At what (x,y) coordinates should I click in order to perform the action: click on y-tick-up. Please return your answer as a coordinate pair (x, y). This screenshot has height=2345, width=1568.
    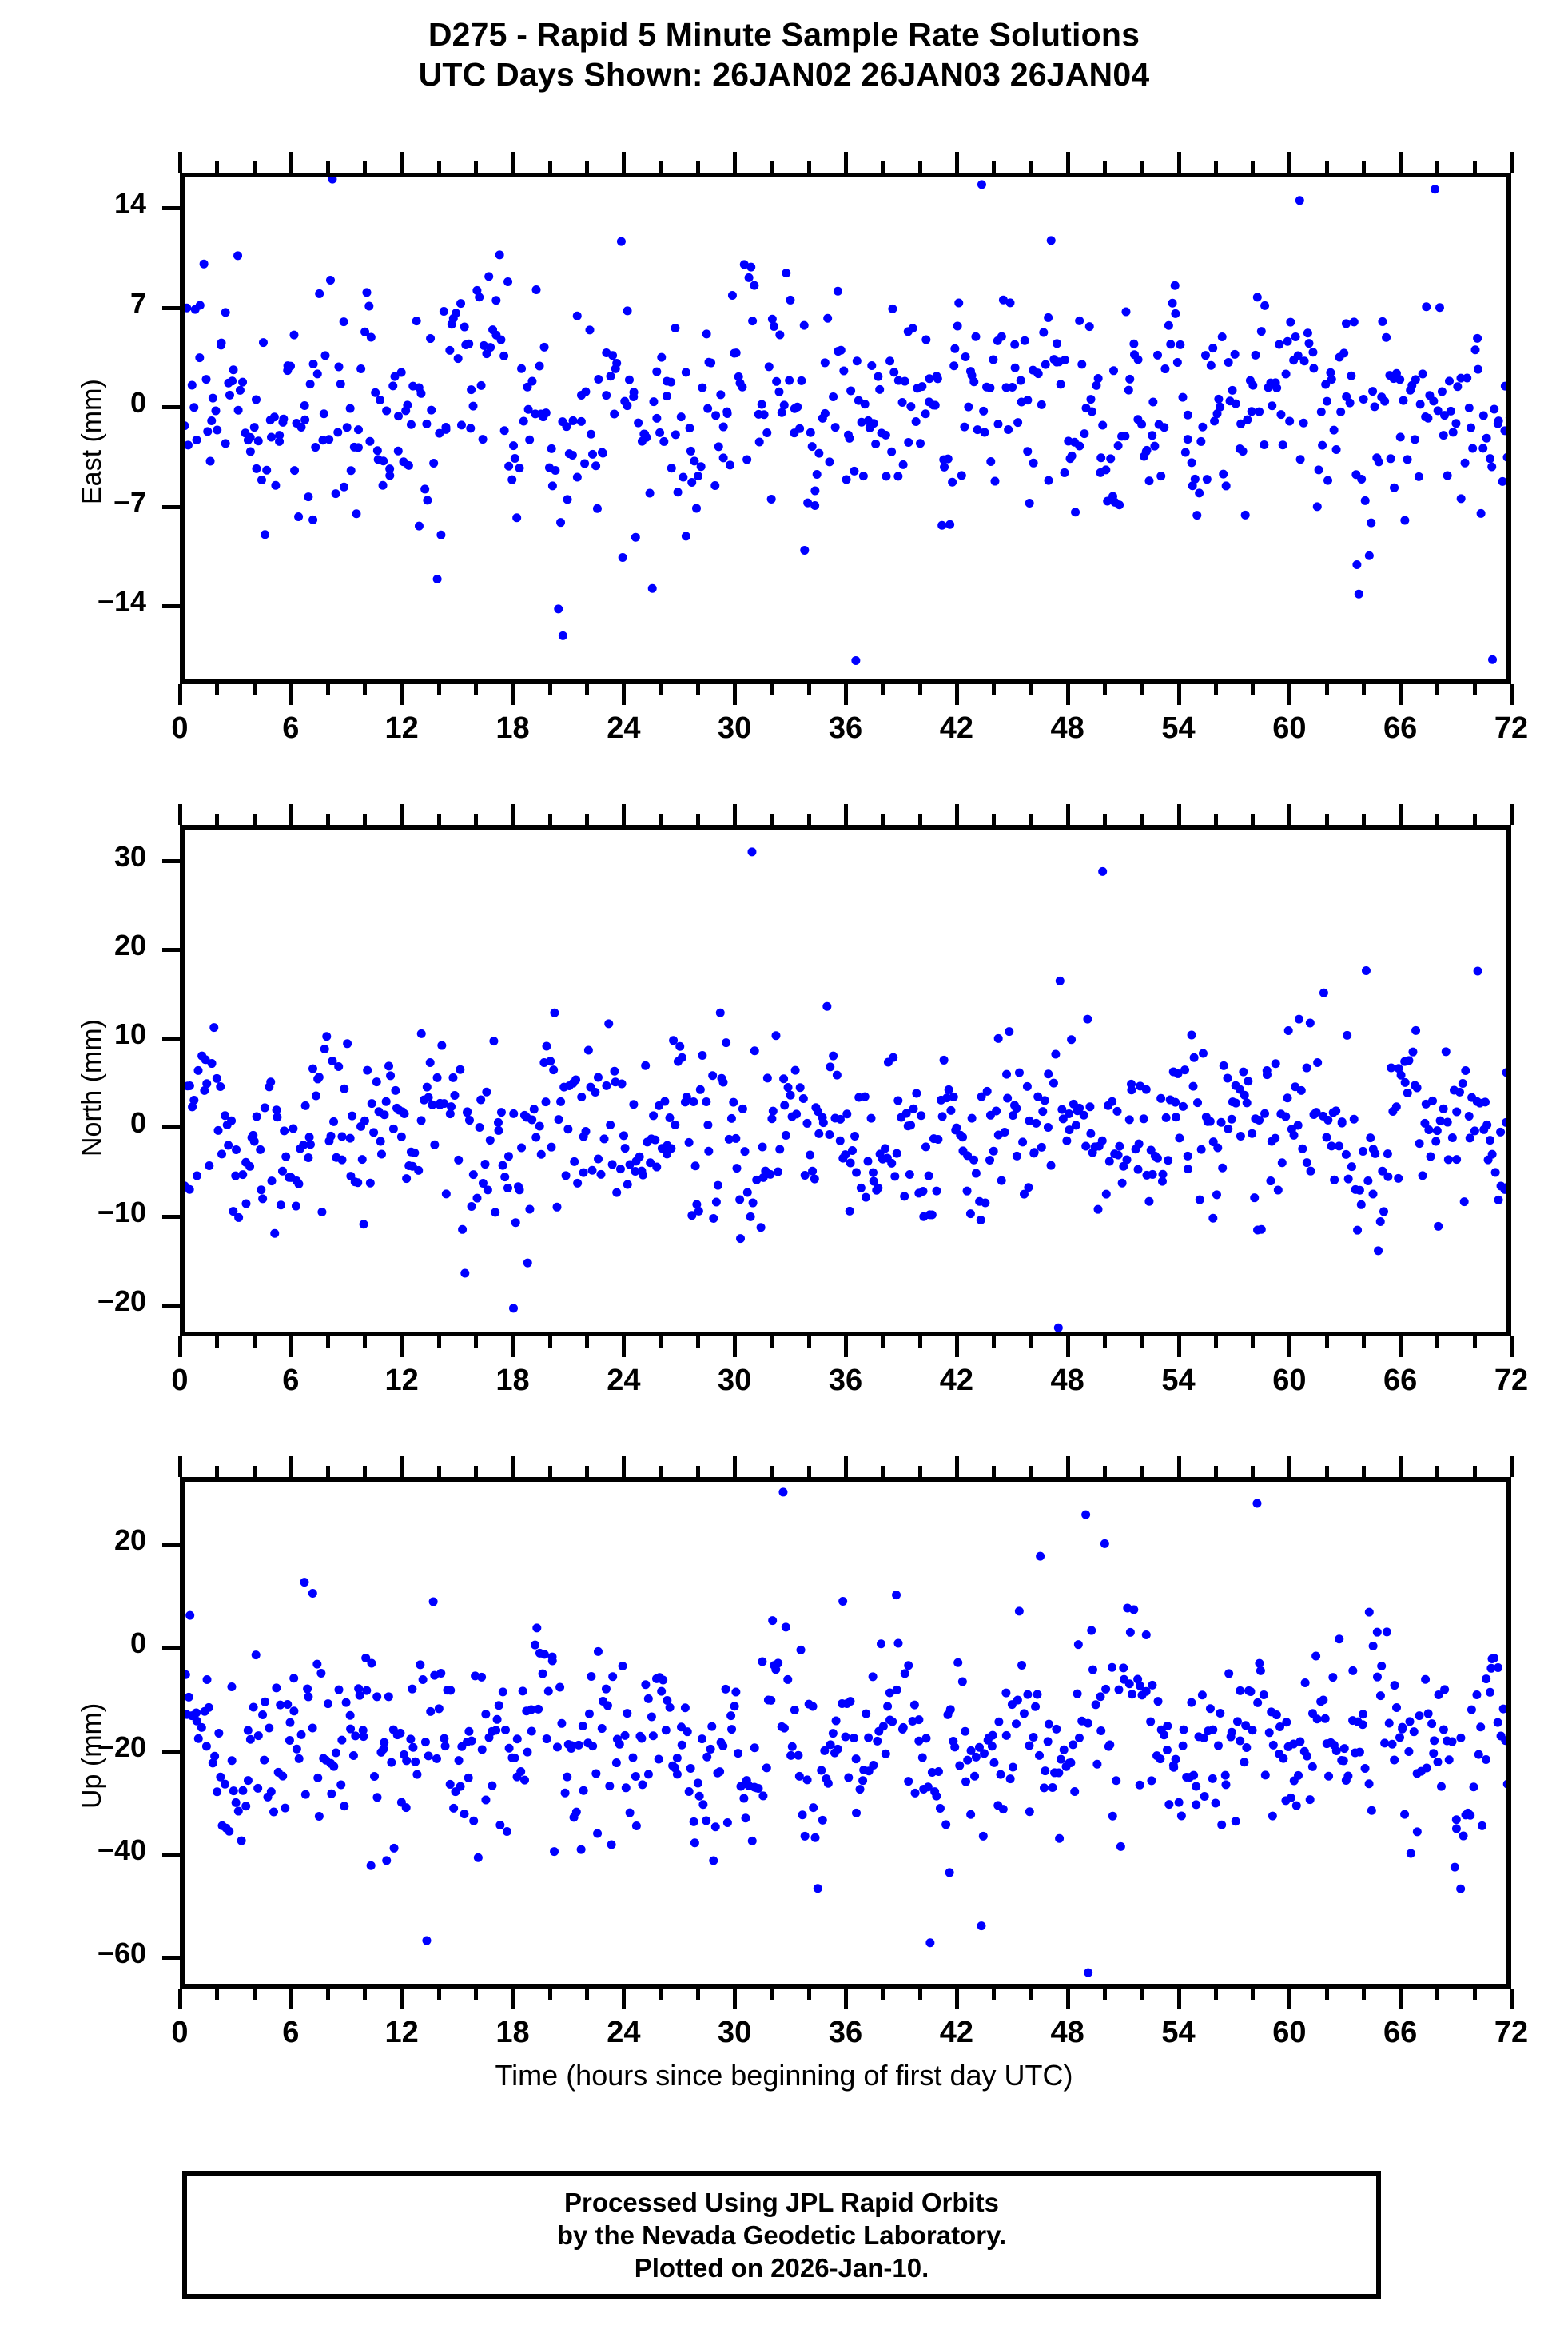
    Looking at the image, I should click on (171, 1545).